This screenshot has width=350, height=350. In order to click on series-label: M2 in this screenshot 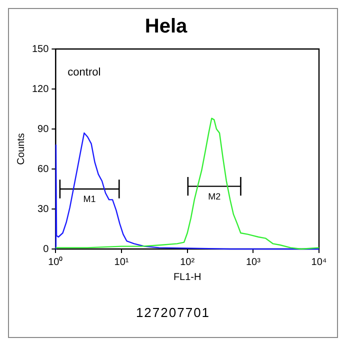, I will do `click(214, 196)`.